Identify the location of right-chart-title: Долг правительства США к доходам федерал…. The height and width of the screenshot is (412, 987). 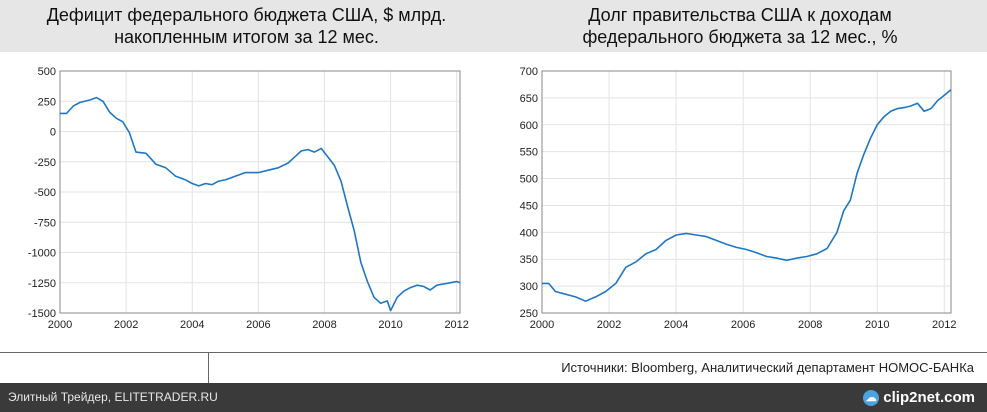
(740, 26).